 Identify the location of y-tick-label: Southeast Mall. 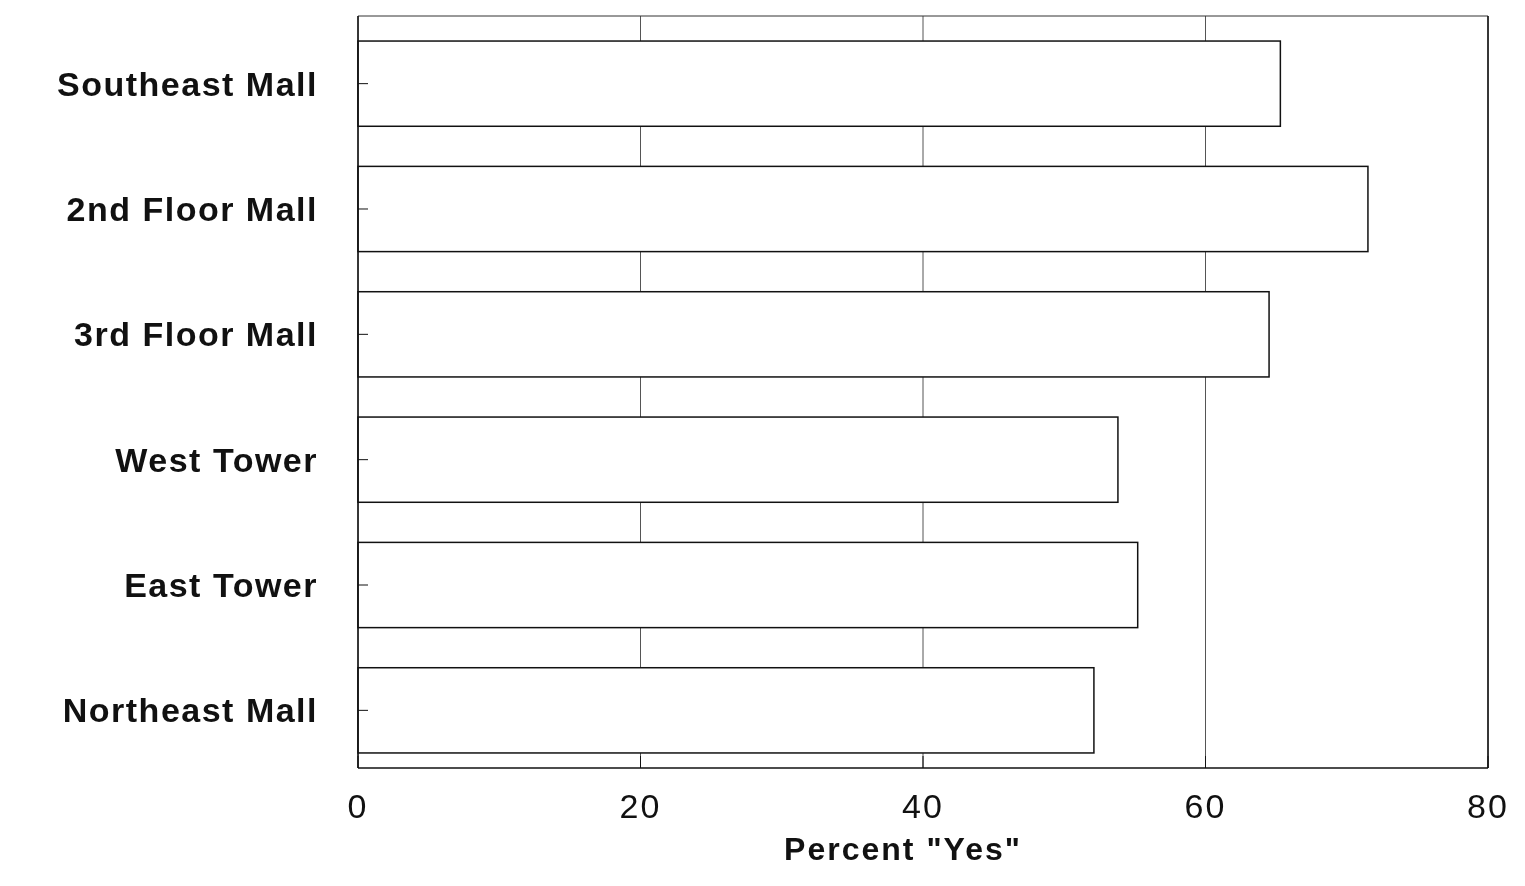
(187, 83).